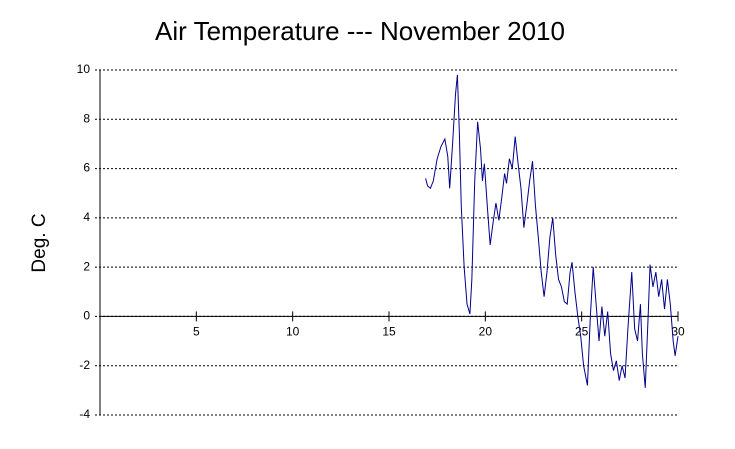  I want to click on x-tick-label: 10, so click(293, 332).